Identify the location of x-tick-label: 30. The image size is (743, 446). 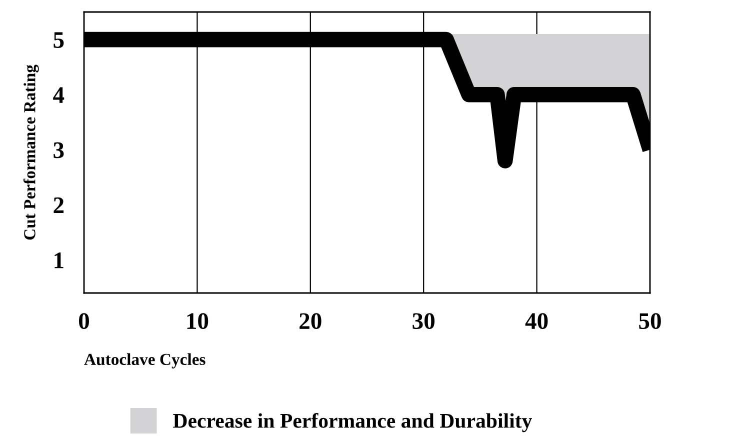
(423, 321).